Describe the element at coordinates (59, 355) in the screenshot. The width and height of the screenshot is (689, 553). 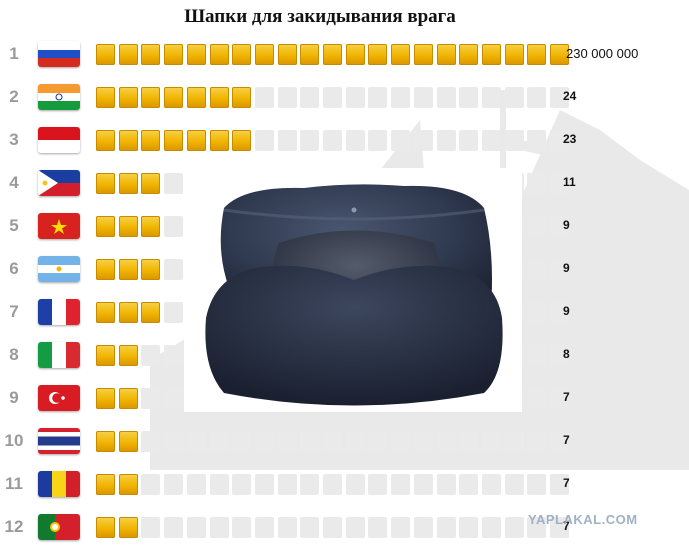
I see `flag-italy-icon` at that location.